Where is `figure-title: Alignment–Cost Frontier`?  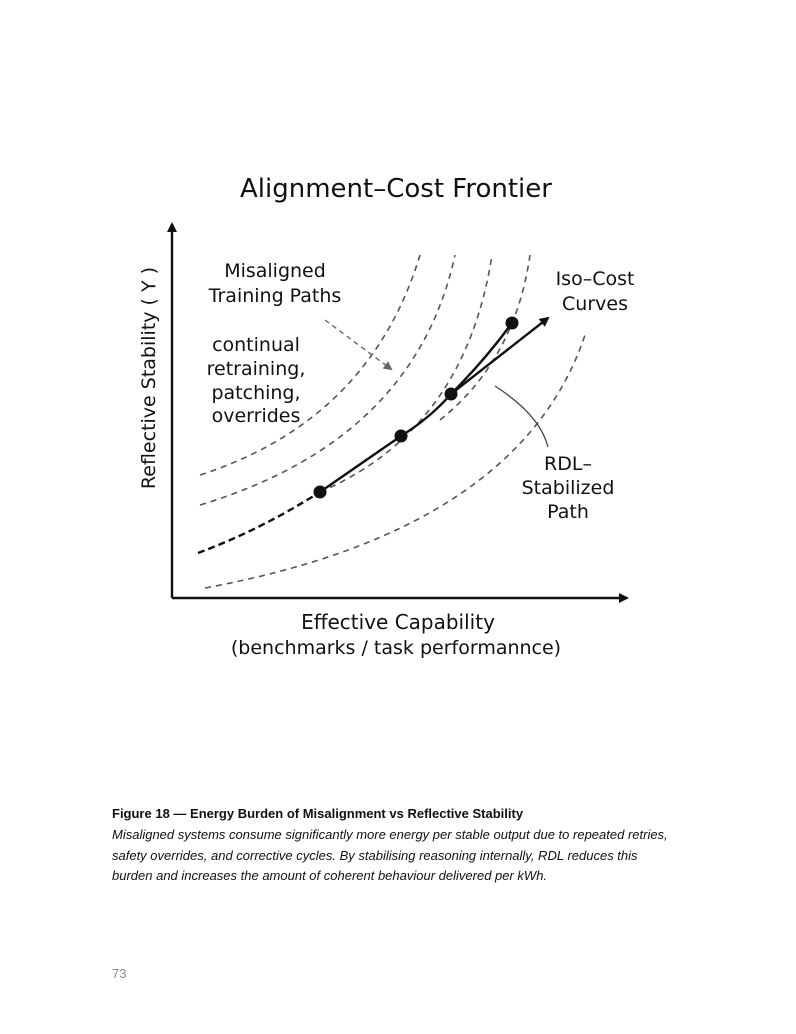 figure-title: Alignment–Cost Frontier is located at coordinates (396, 189).